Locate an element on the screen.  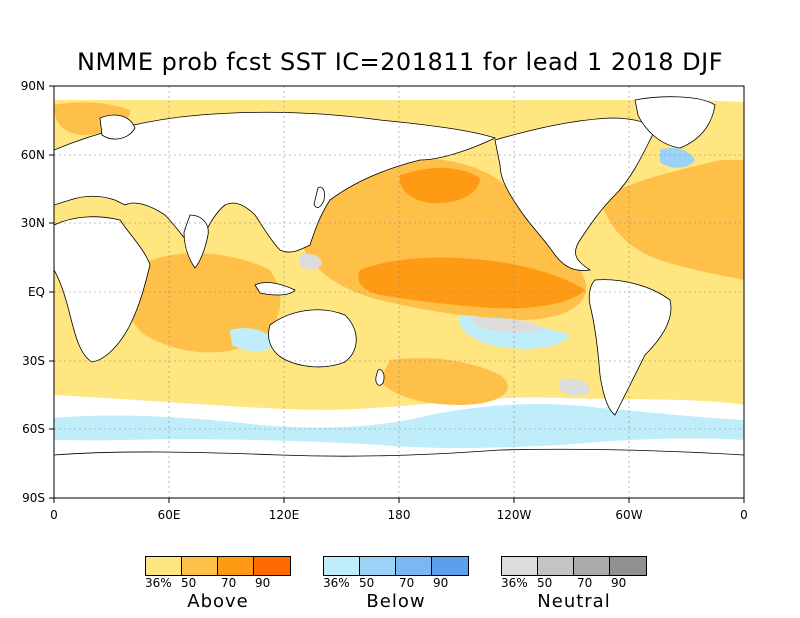
longitude-axis is located at coordinates (399, 500).